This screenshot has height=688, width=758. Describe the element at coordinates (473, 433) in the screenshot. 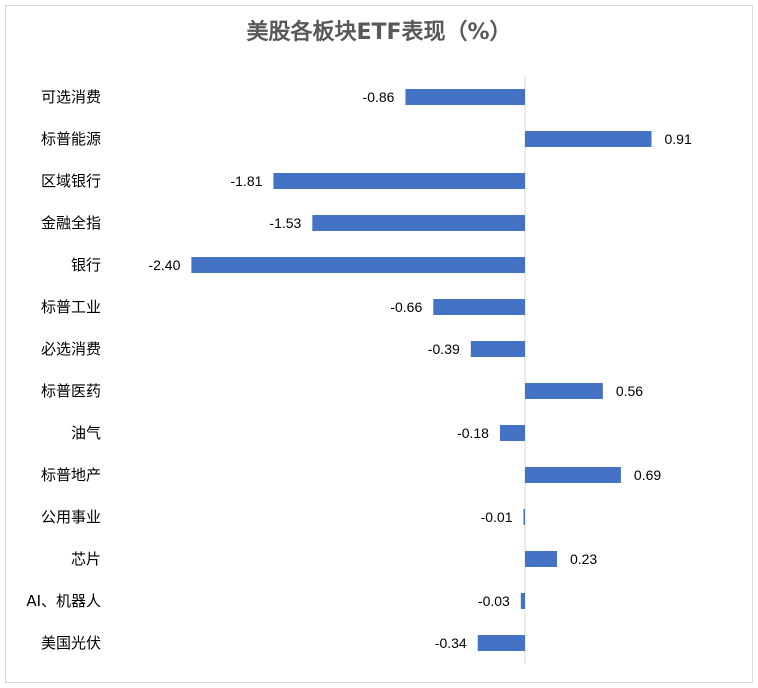

I see `value-label-8: -0.18` at that location.